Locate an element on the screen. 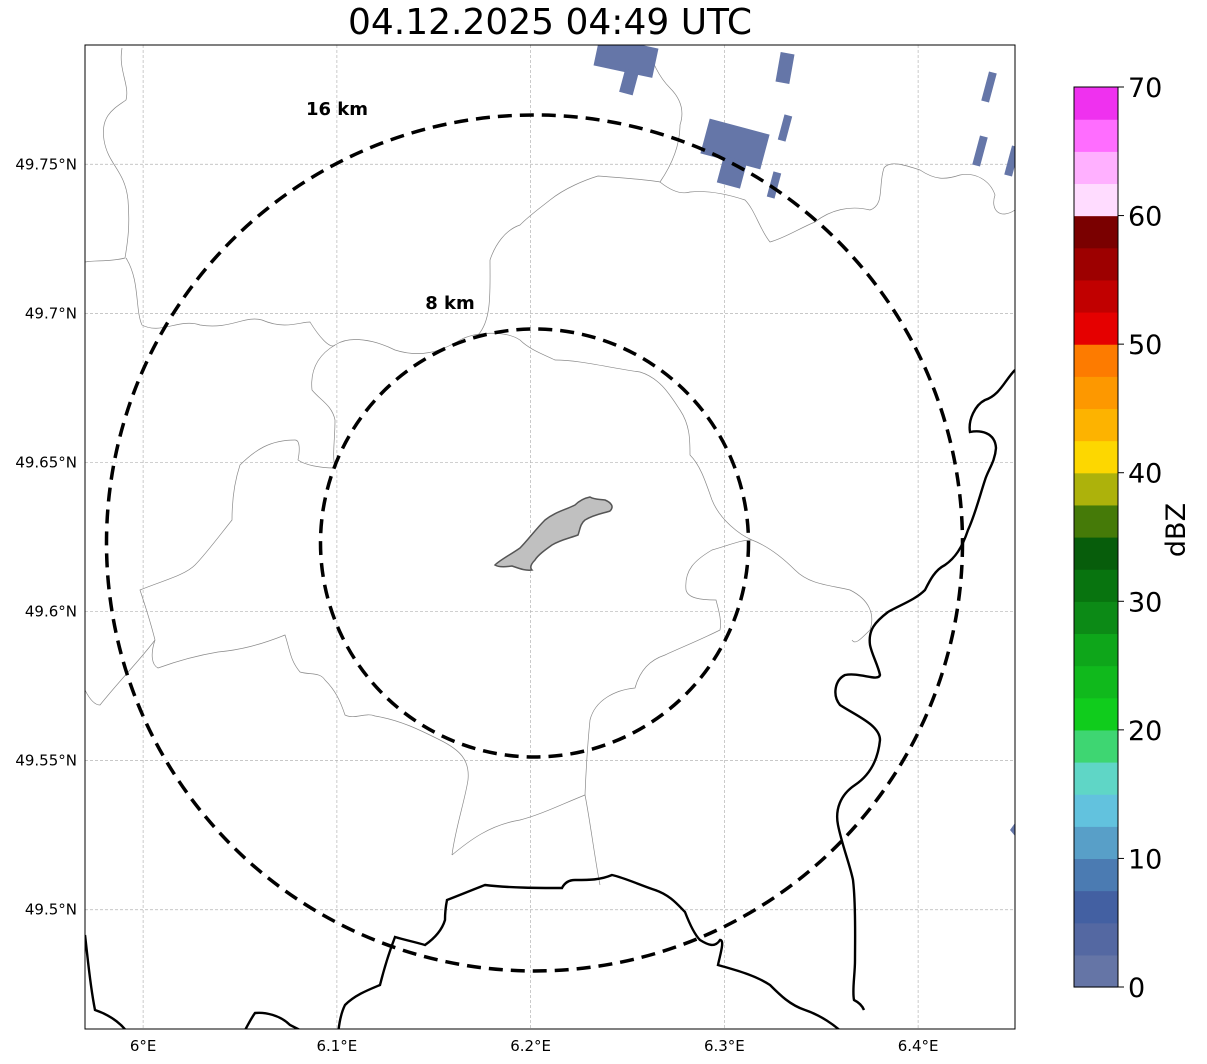 The height and width of the screenshot is (1064, 1207). colorbar-ticks: 0 10 20 30 40 50 60 70 is located at coordinates (1140, 538).